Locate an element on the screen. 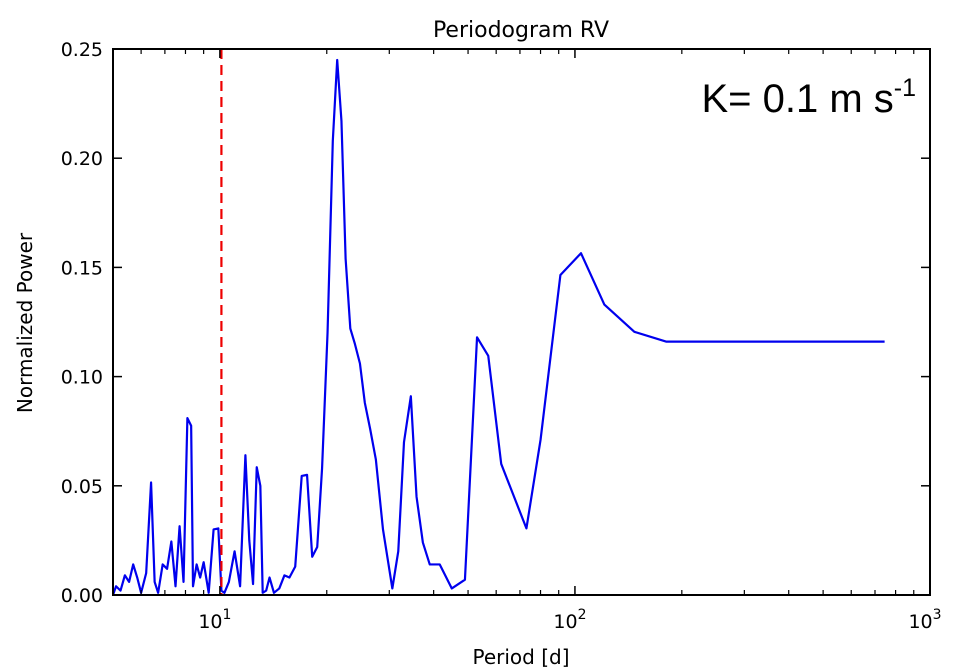 The height and width of the screenshot is (670, 956). y-tick-label: 0.20 is located at coordinates (82, 159).